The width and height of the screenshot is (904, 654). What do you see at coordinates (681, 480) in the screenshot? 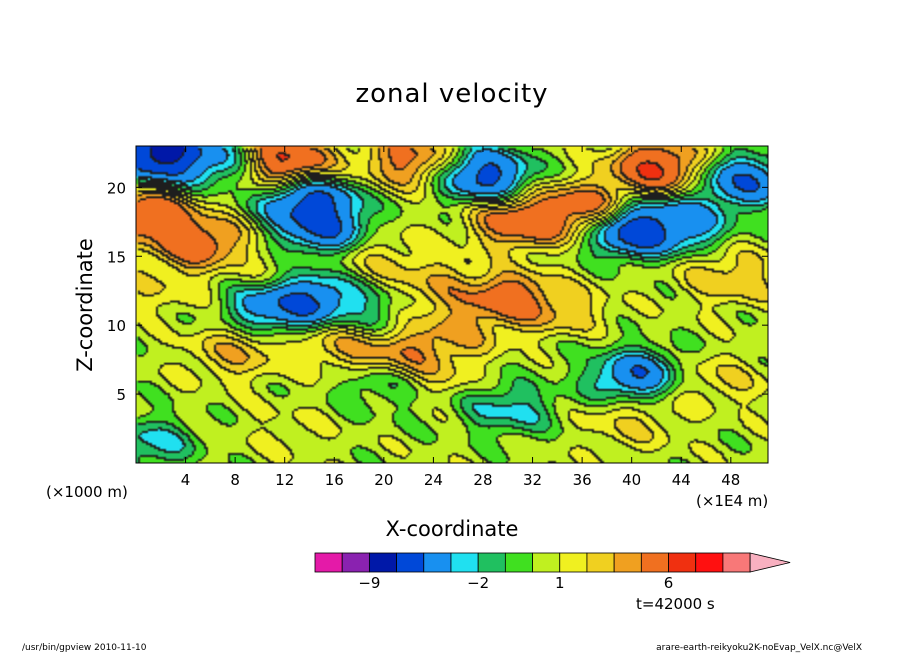
I see `x-tick-label: 44` at bounding box center [681, 480].